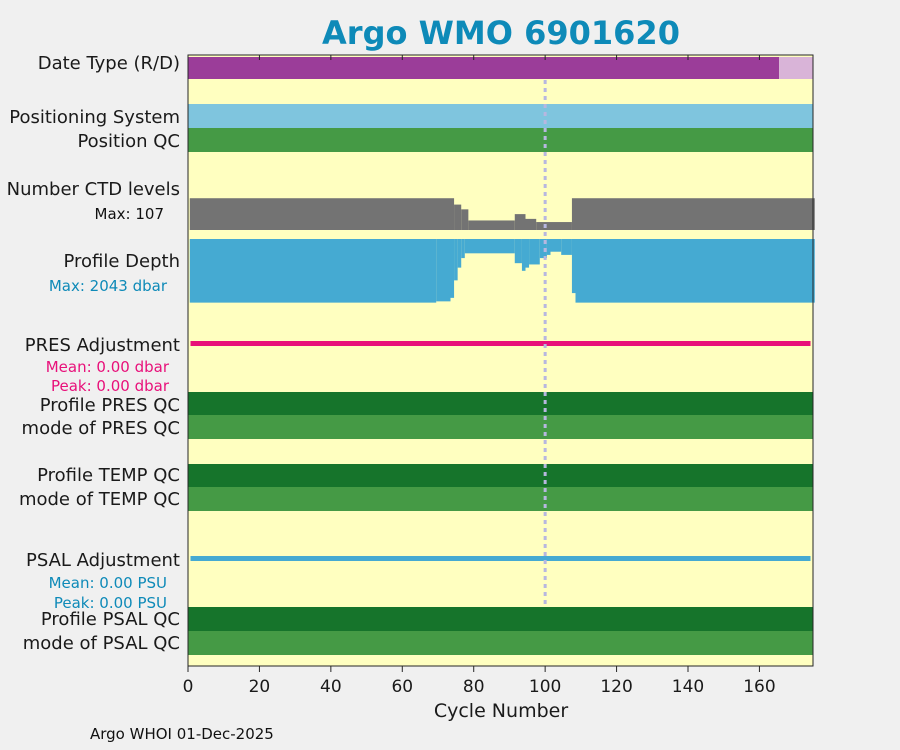 The width and height of the screenshot is (900, 750). What do you see at coordinates (616, 687) in the screenshot?
I see `x-tick-label-120: 120` at bounding box center [616, 687].